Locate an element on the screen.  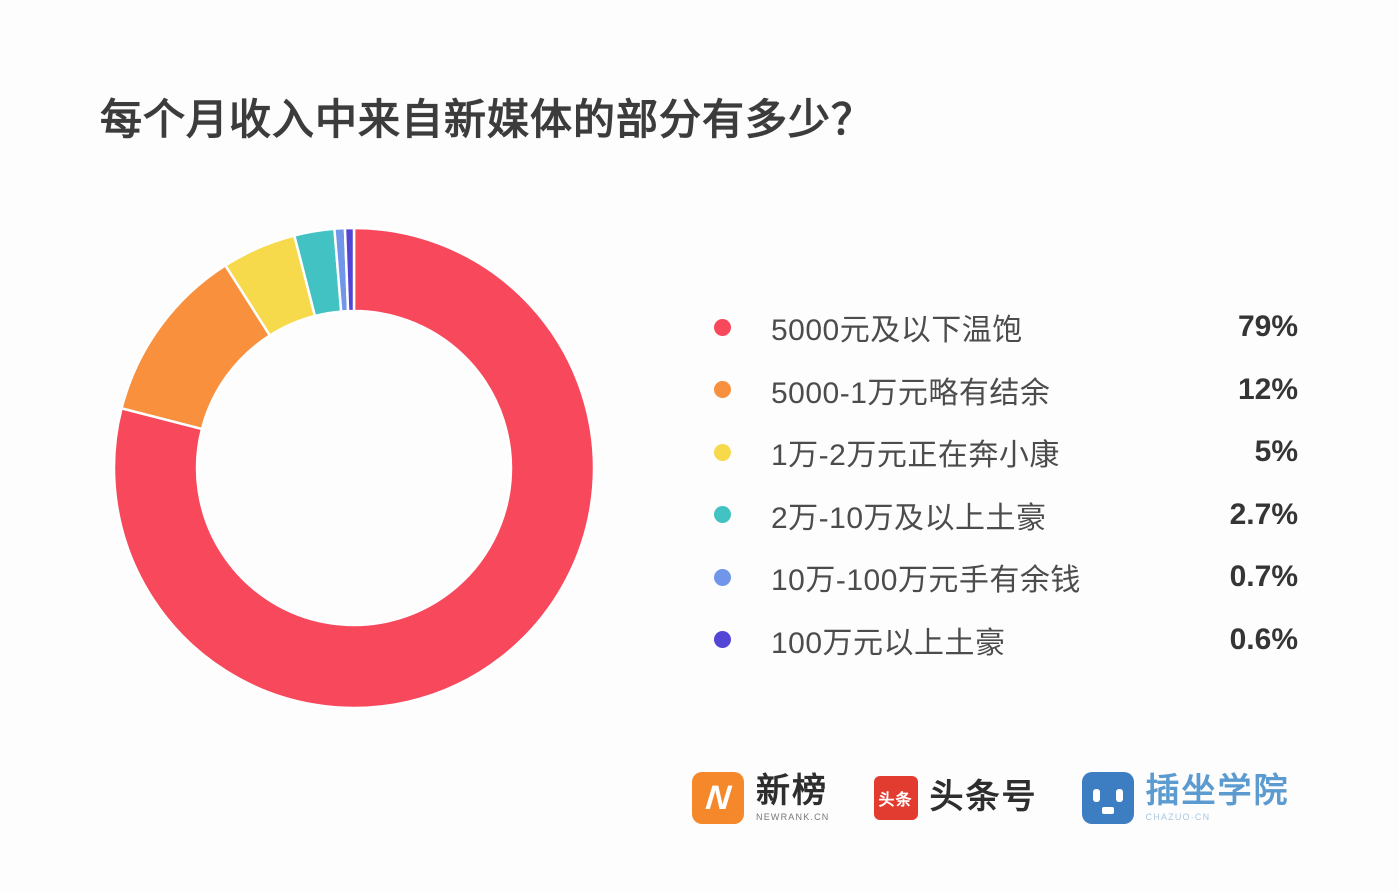
legend-row: 10万-100万元手有余钱 0.7% is located at coordinates (1002, 577).